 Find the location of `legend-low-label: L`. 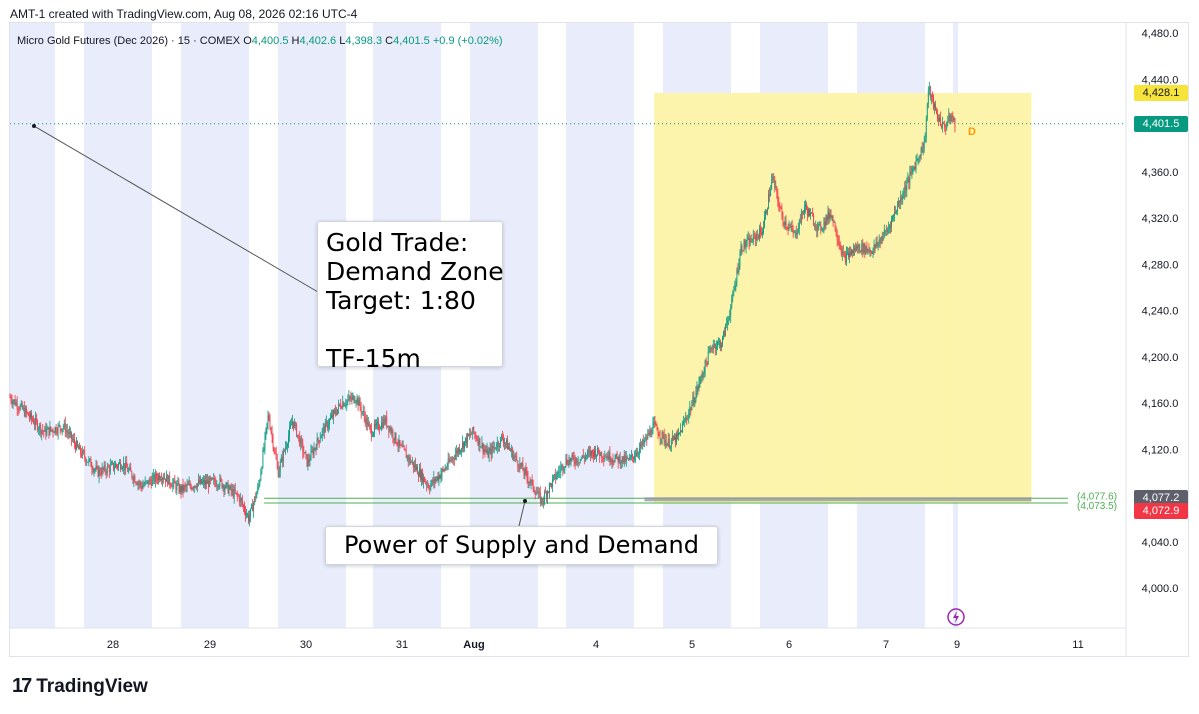

legend-low-label: L is located at coordinates (342, 41).